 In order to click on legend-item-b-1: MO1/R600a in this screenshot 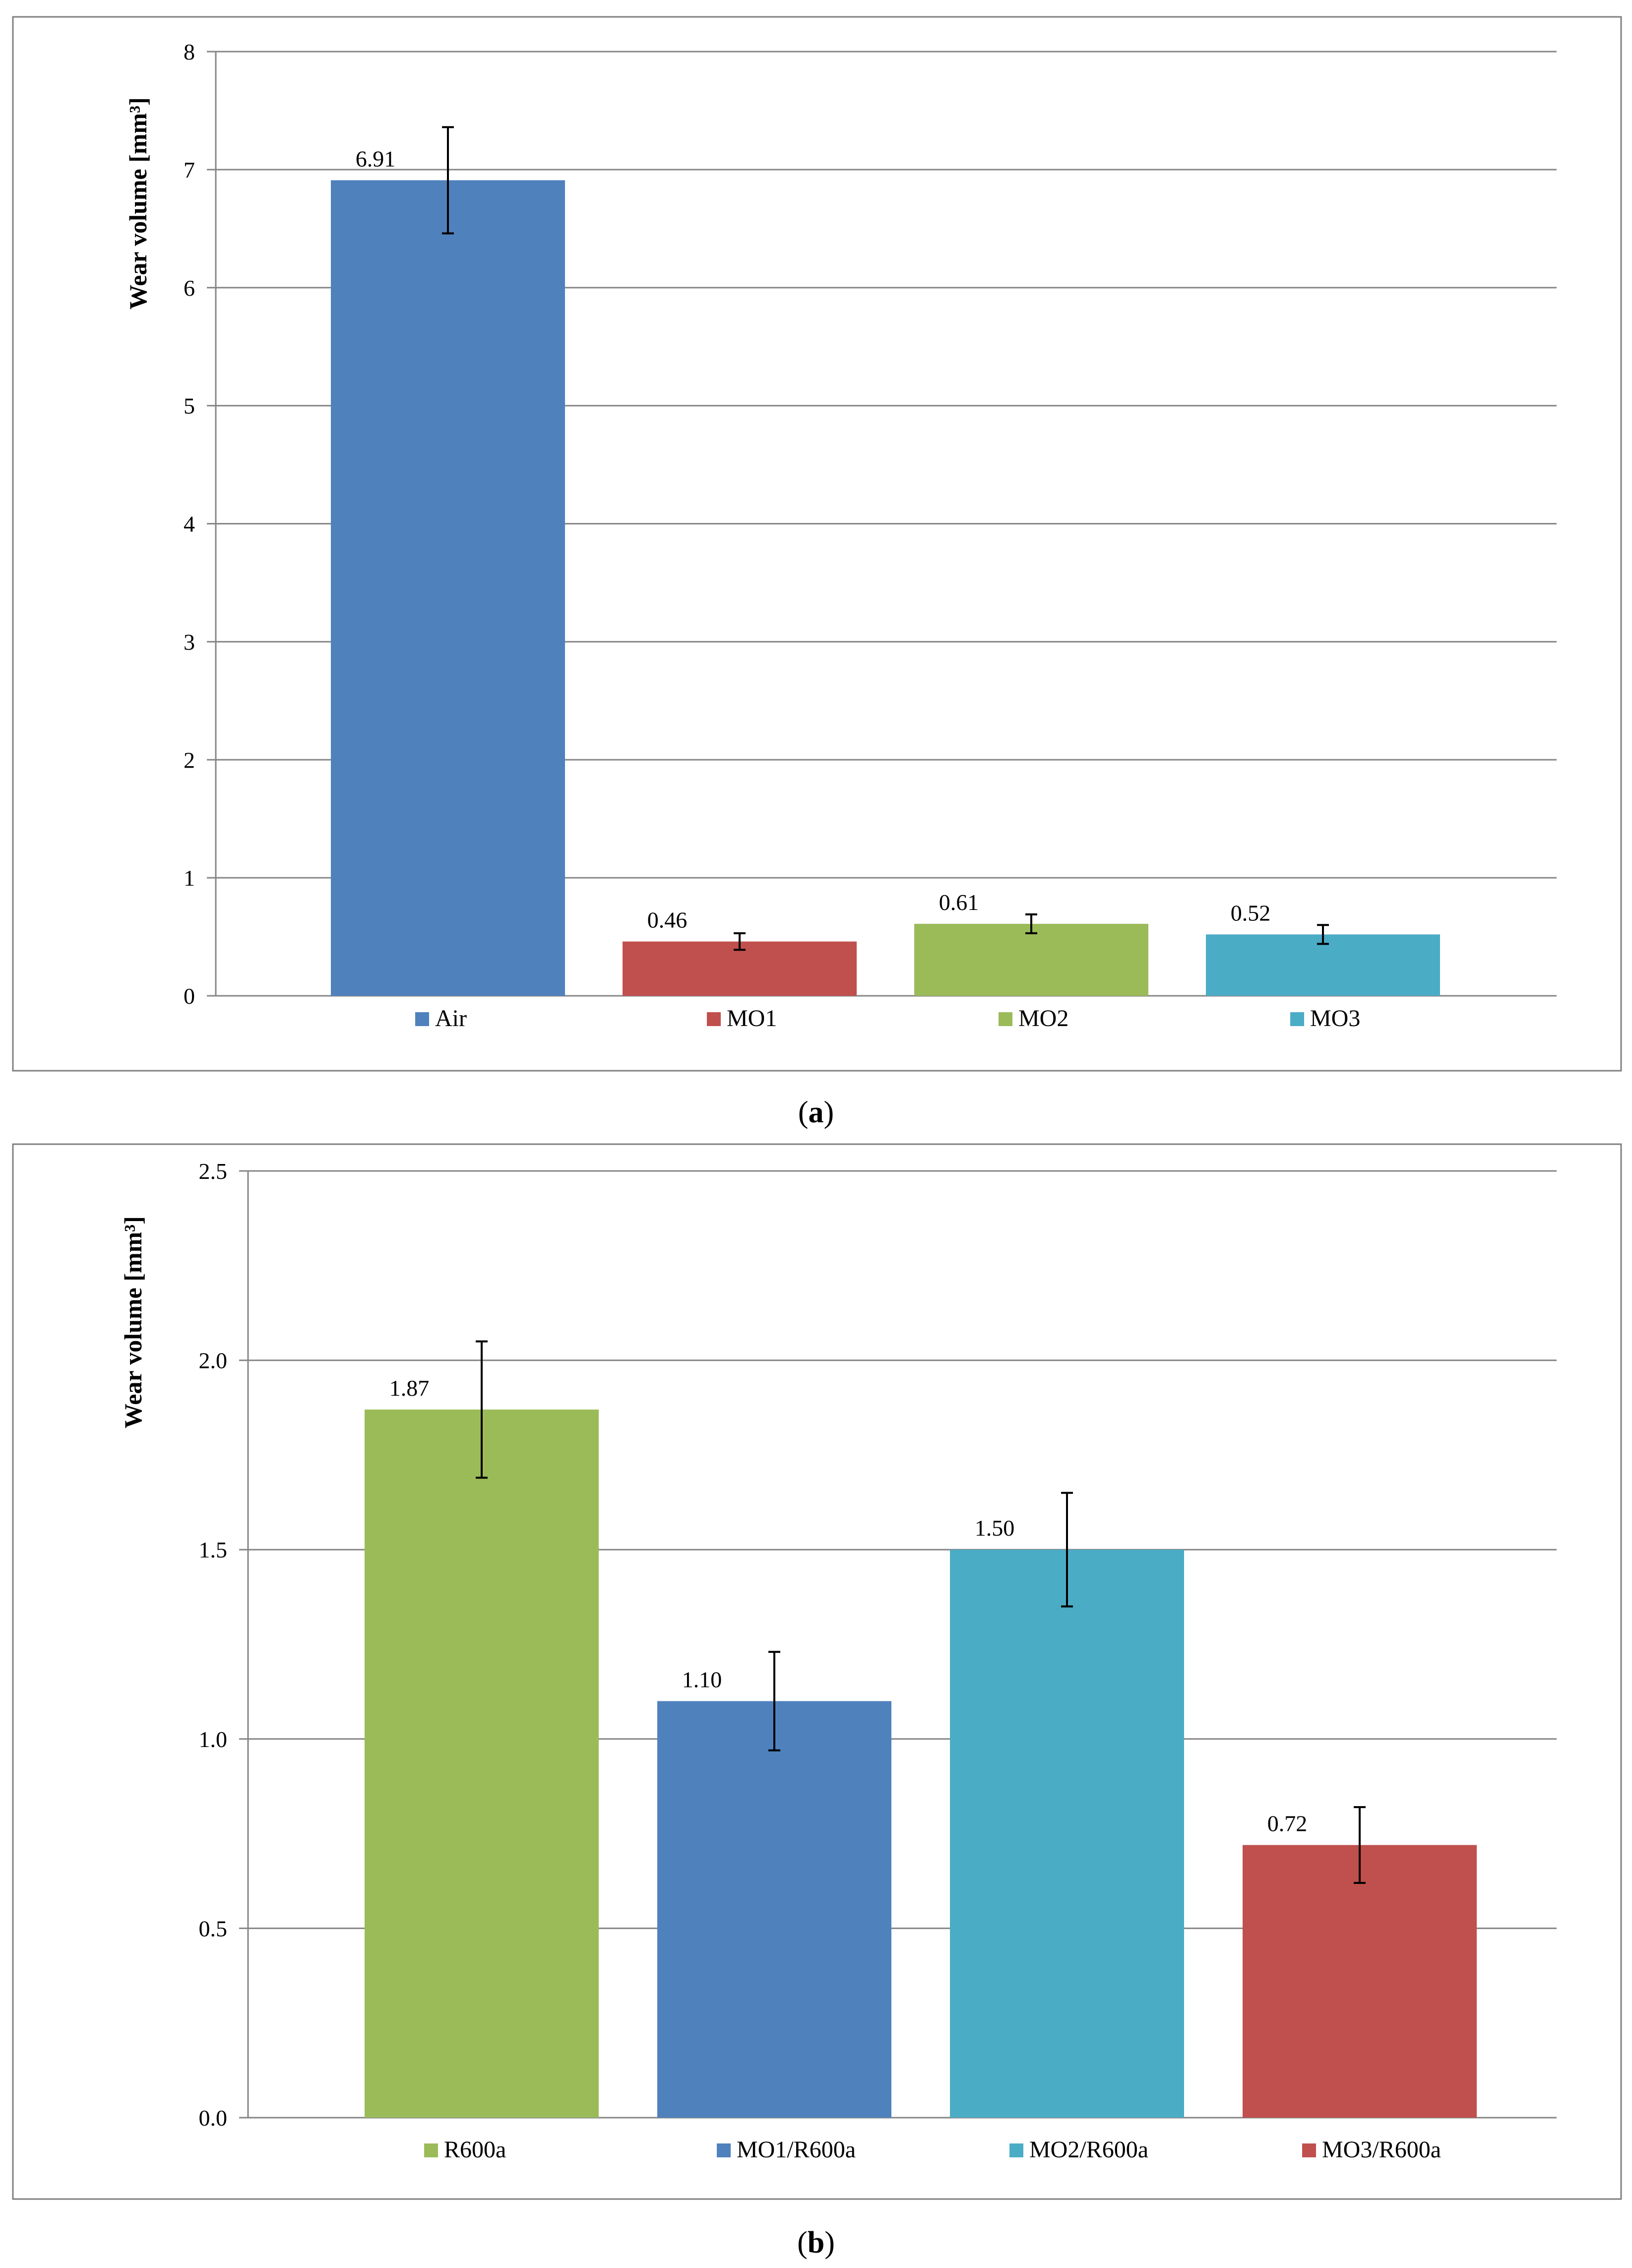, I will do `click(786, 2150)`.